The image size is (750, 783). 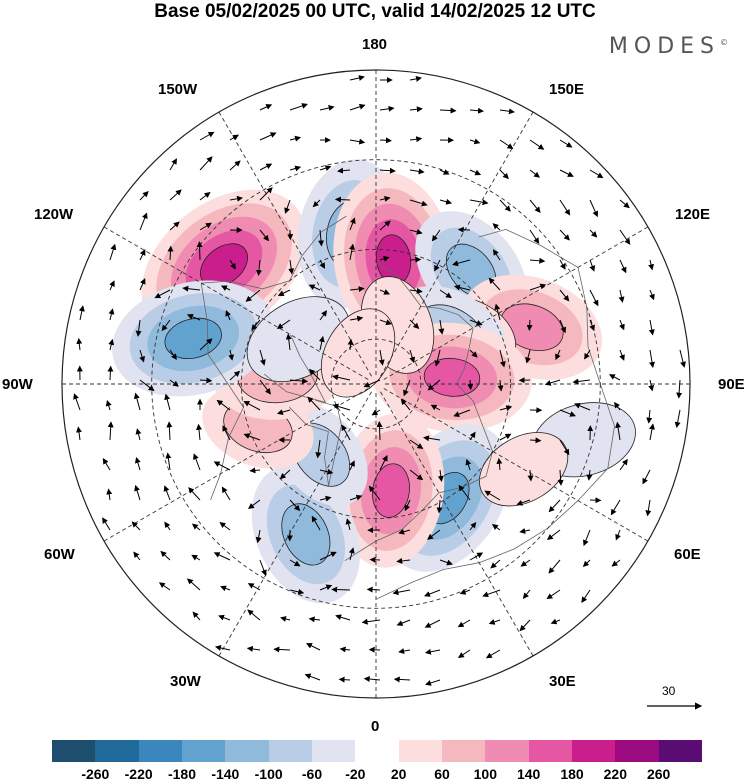 I want to click on colorbar-tick-label: 220, so click(x=615, y=774).